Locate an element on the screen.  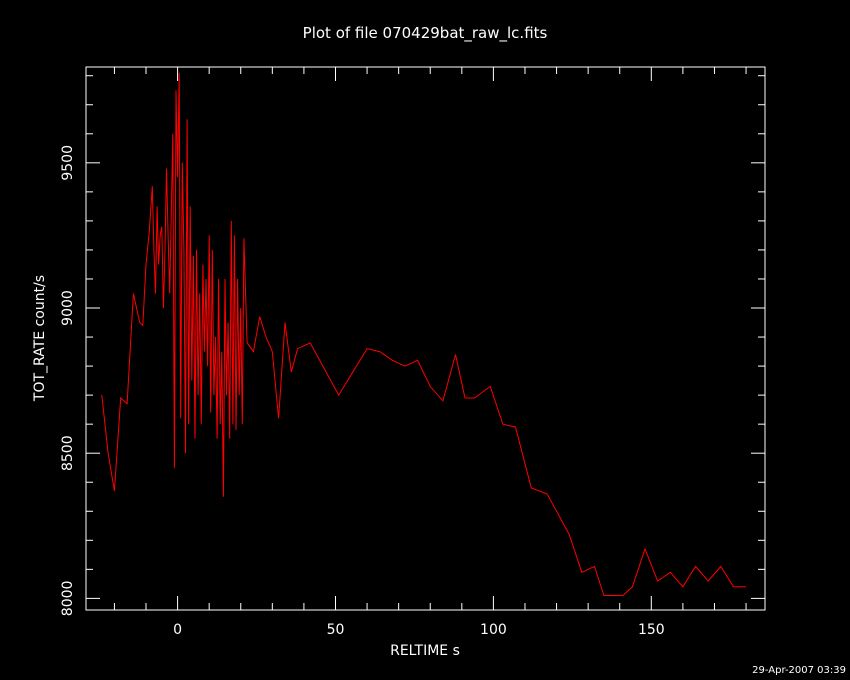
y-tick-label: 8500 is located at coordinates (68, 453).